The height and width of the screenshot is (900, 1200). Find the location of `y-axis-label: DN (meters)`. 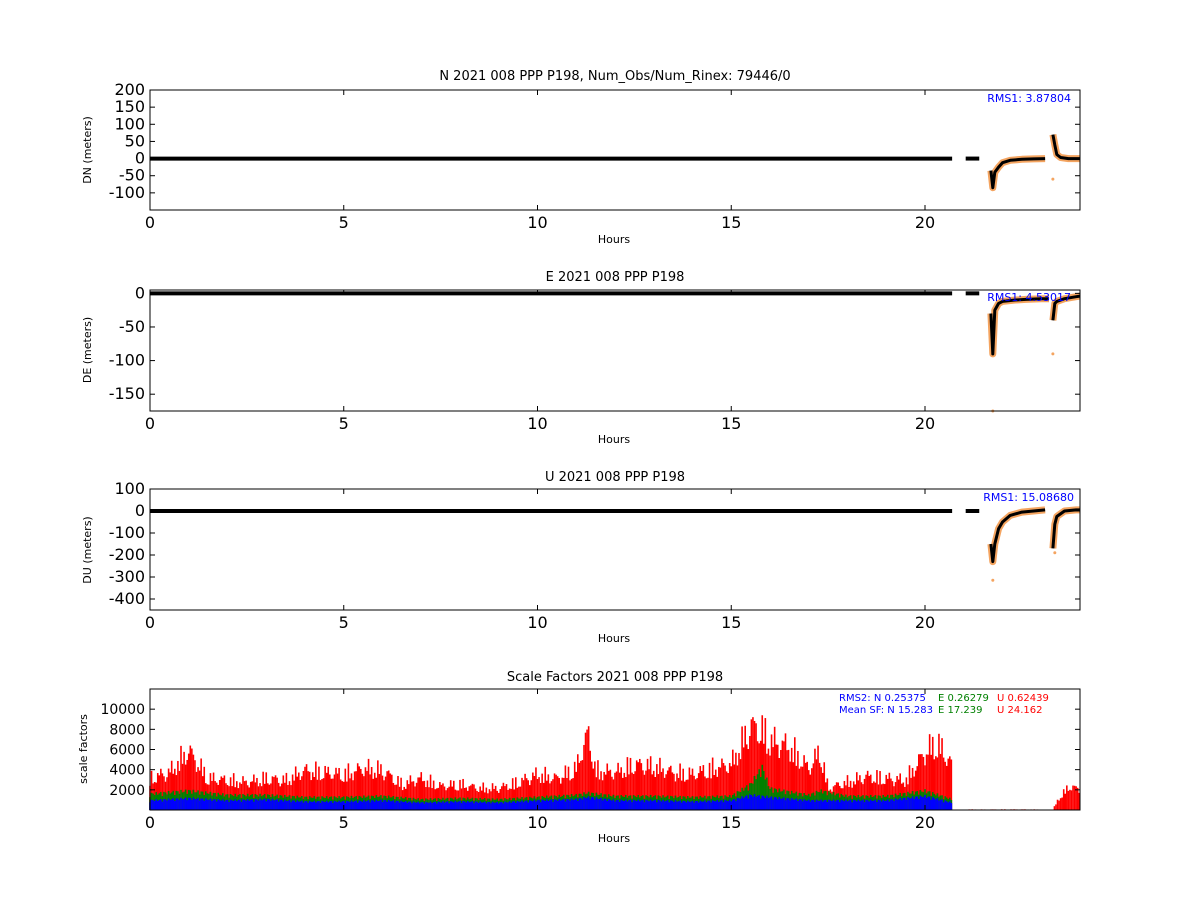

y-axis-label: DN (meters) is located at coordinates (87, 150).